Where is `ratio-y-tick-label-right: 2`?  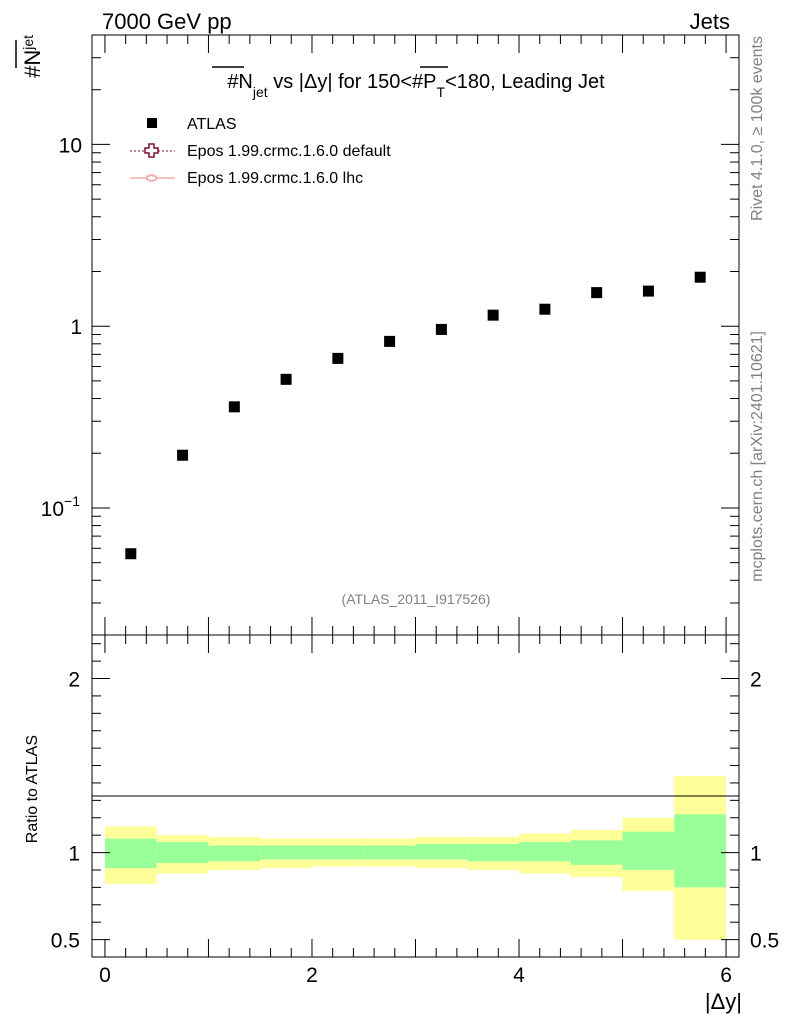
ratio-y-tick-label-right: 2 is located at coordinates (756, 680).